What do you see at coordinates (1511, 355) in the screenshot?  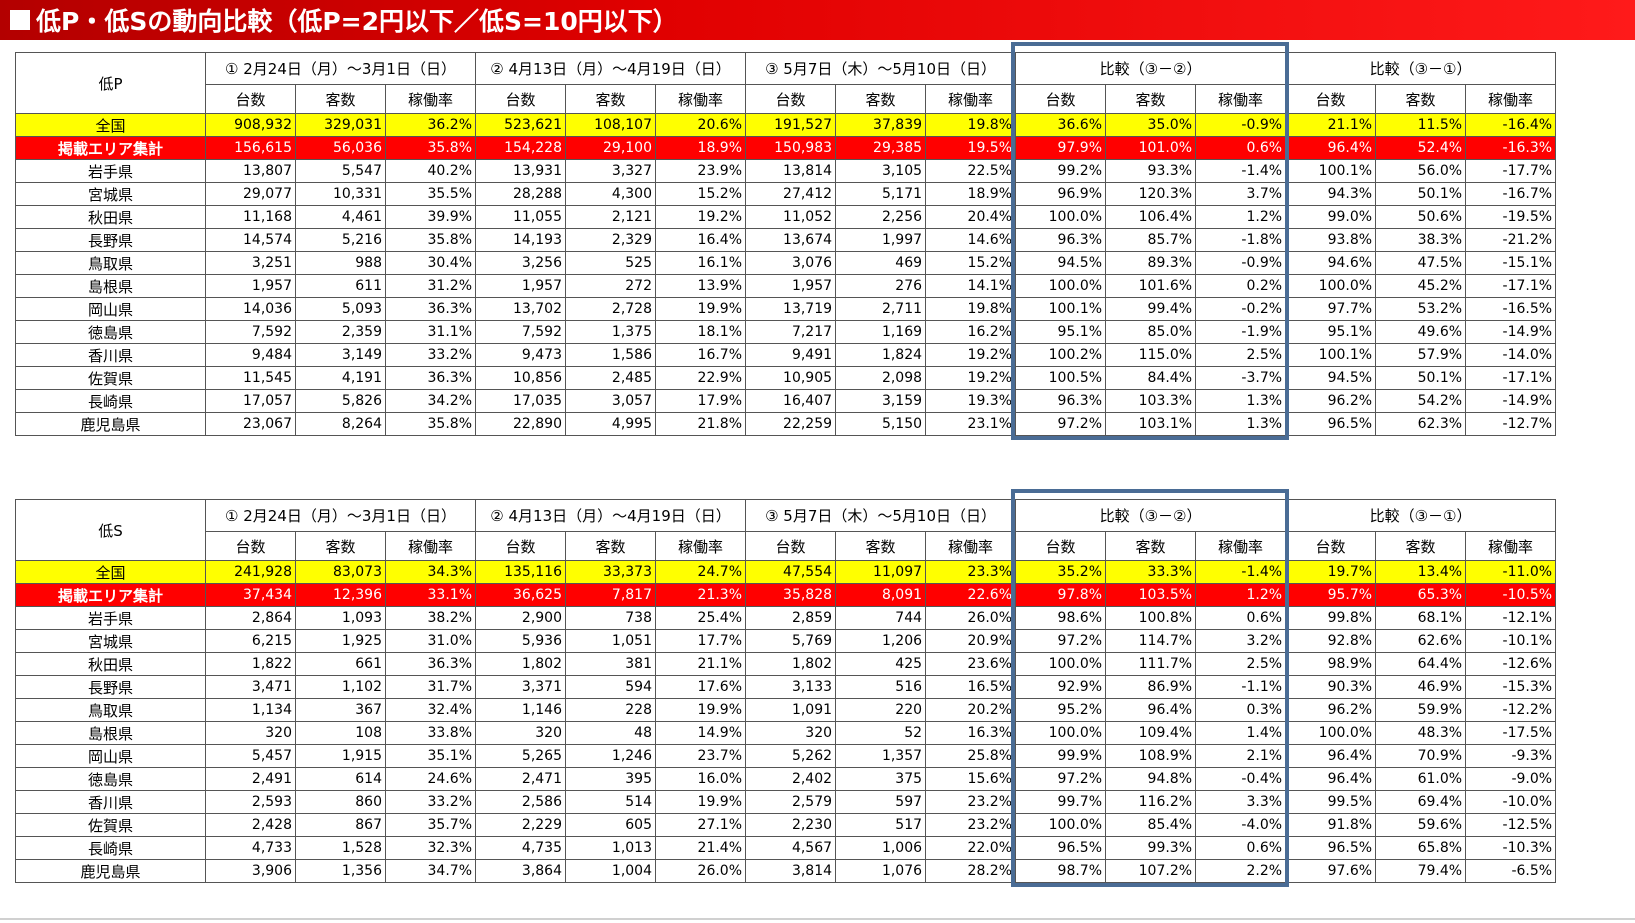 I see `table-cell: -14.0%` at bounding box center [1511, 355].